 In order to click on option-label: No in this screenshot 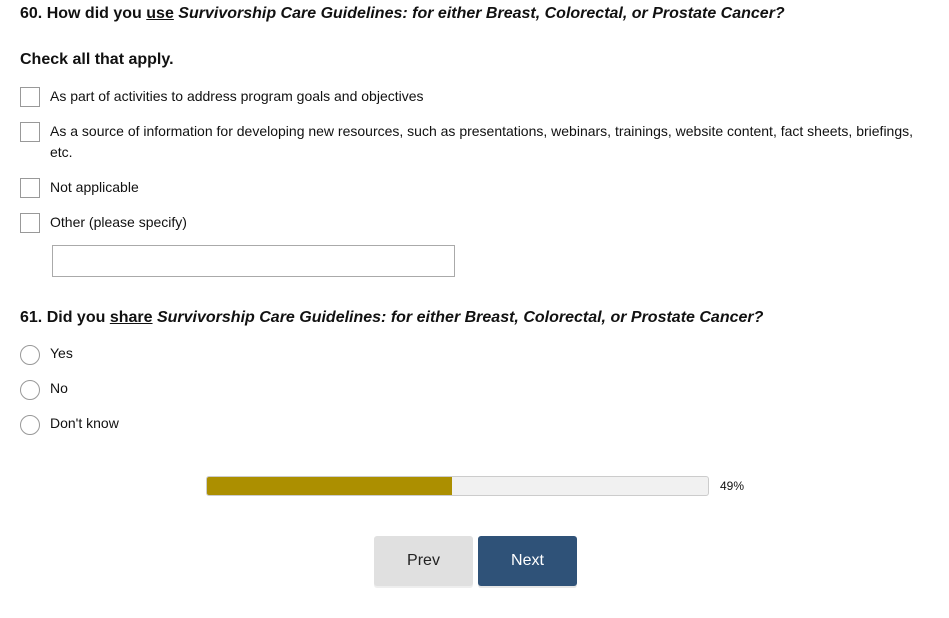, I will do `click(59, 388)`.